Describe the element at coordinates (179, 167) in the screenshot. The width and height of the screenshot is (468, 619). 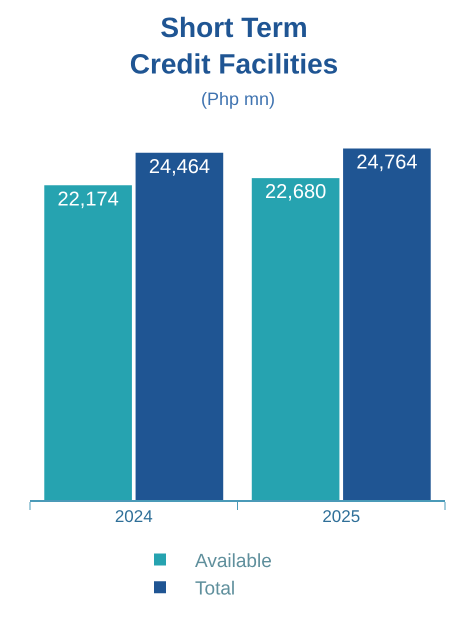
I see `data-label: 24,464` at that location.